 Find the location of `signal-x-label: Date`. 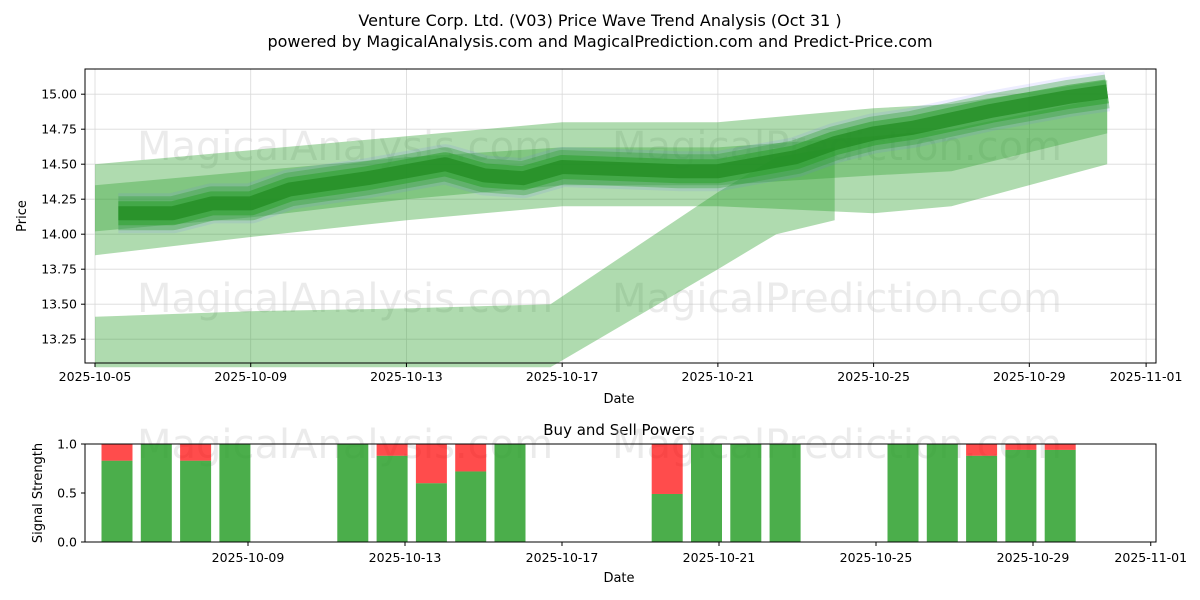

signal-x-label: Date is located at coordinates (618, 578).